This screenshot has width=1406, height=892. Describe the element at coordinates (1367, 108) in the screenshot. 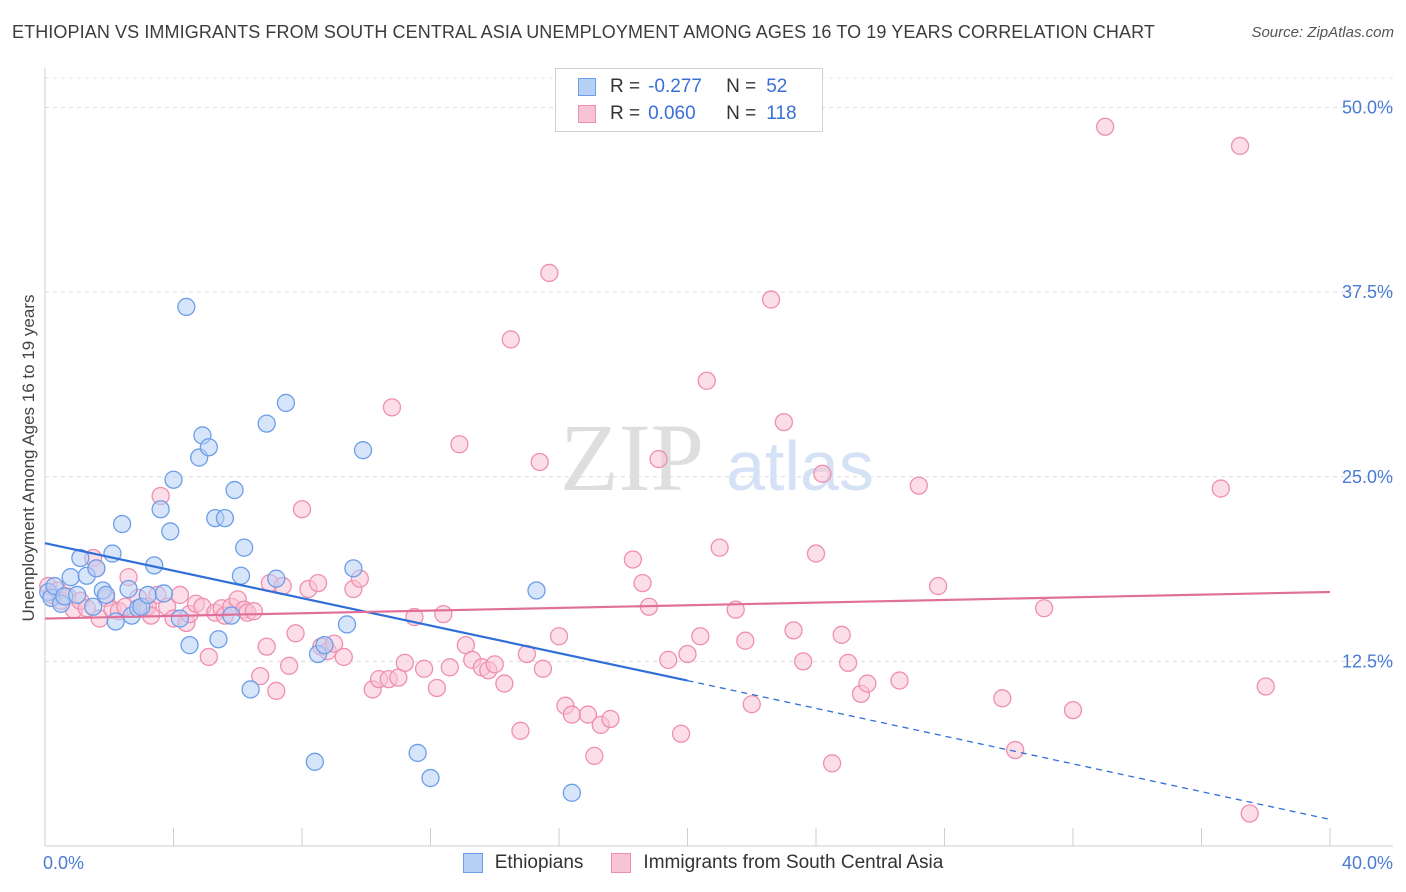

I see `y-tick-label: 50.0%` at that location.